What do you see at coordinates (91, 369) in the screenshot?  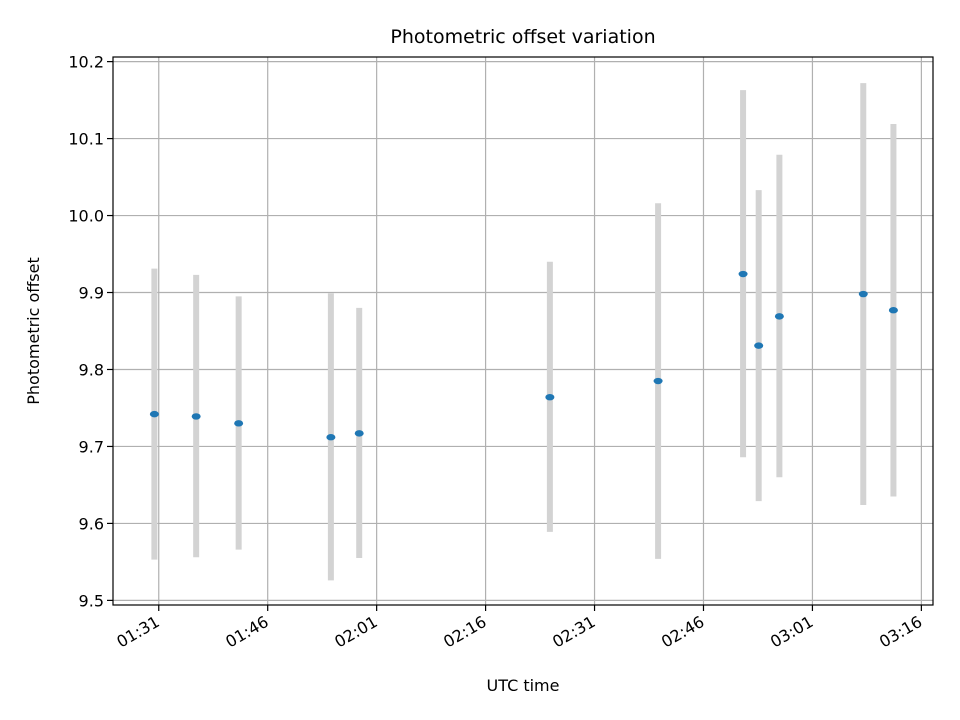 I see `y-tick-label: 9.8` at bounding box center [91, 369].